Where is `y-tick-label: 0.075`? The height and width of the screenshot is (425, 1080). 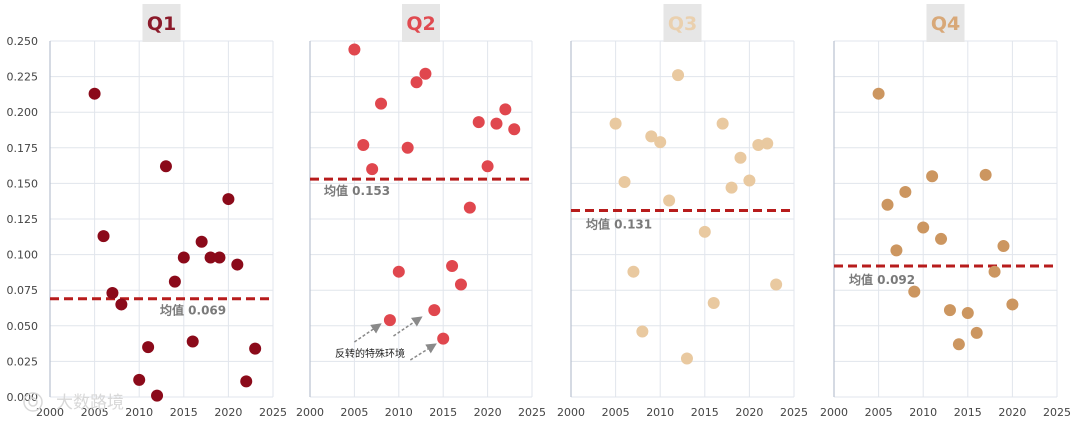
y-tick-label: 0.075 is located at coordinates (23, 290).